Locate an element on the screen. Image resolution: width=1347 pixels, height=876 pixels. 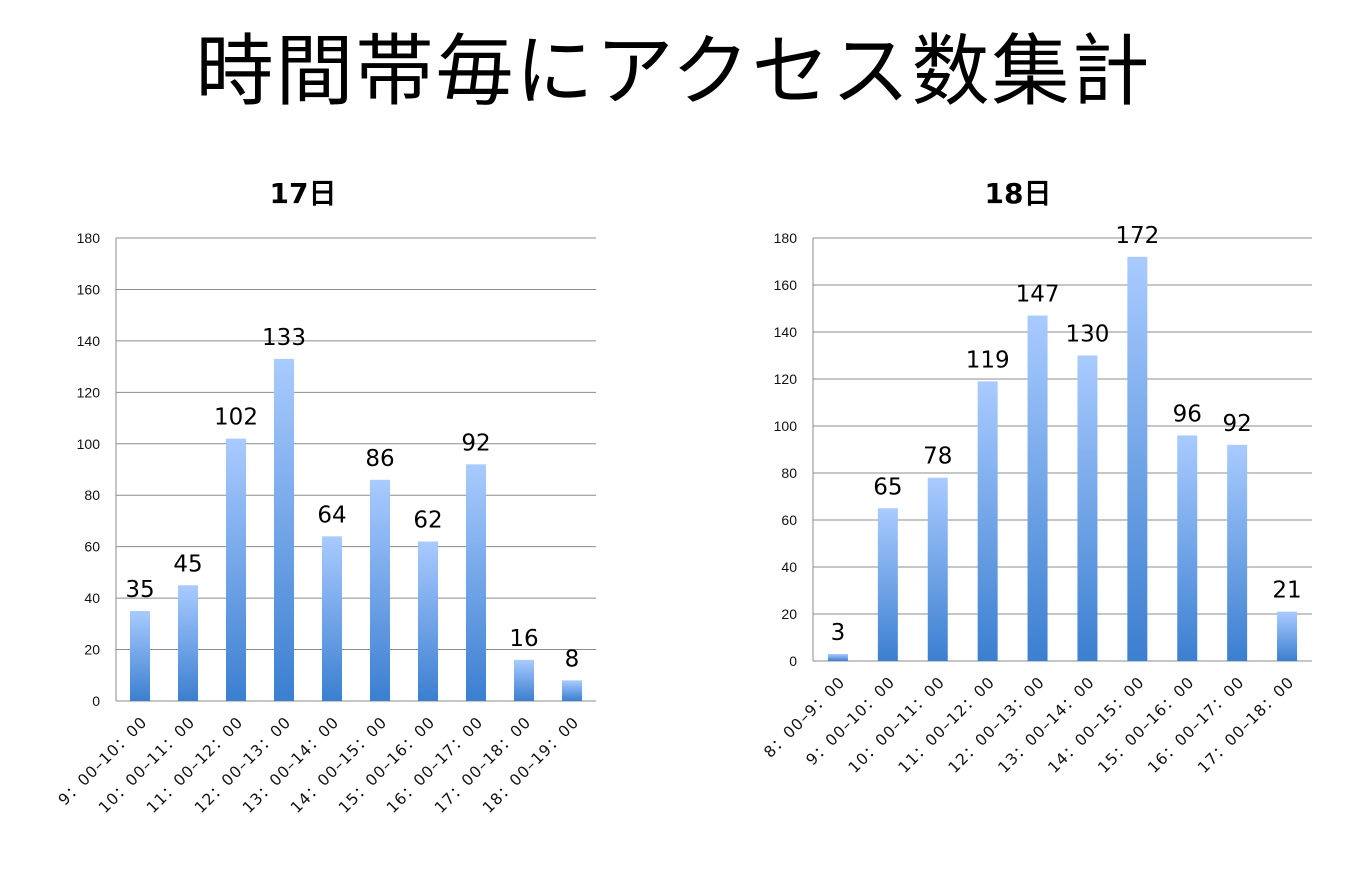
chart-18-ytick-label: 80 is located at coordinates (789, 473).